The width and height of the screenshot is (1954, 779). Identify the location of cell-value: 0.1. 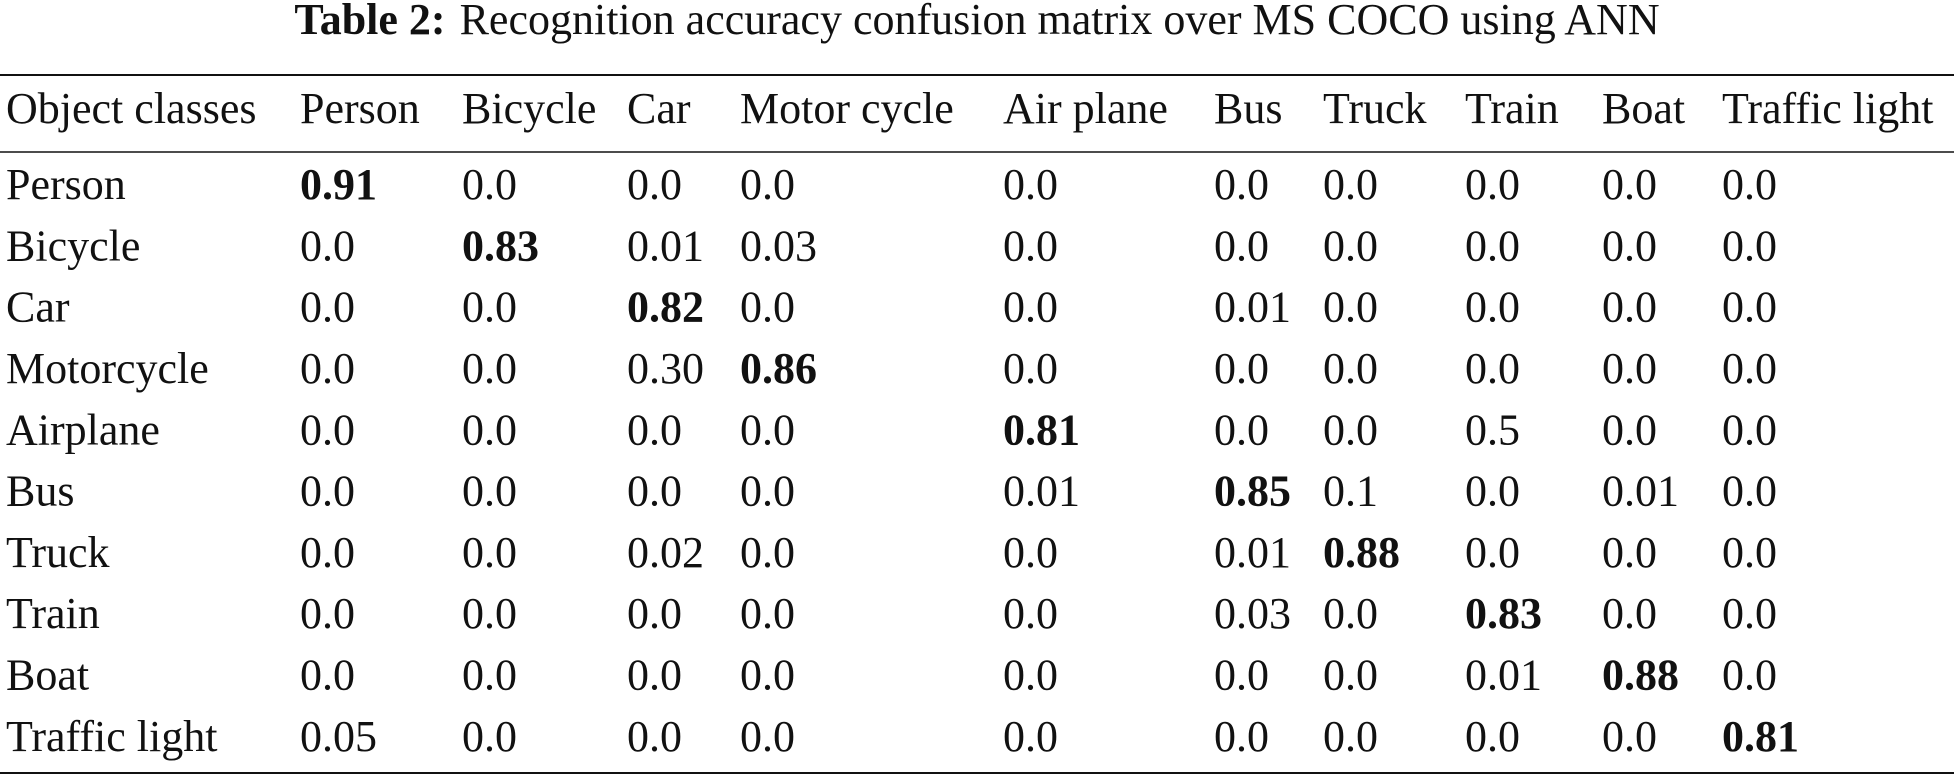
(1350, 491).